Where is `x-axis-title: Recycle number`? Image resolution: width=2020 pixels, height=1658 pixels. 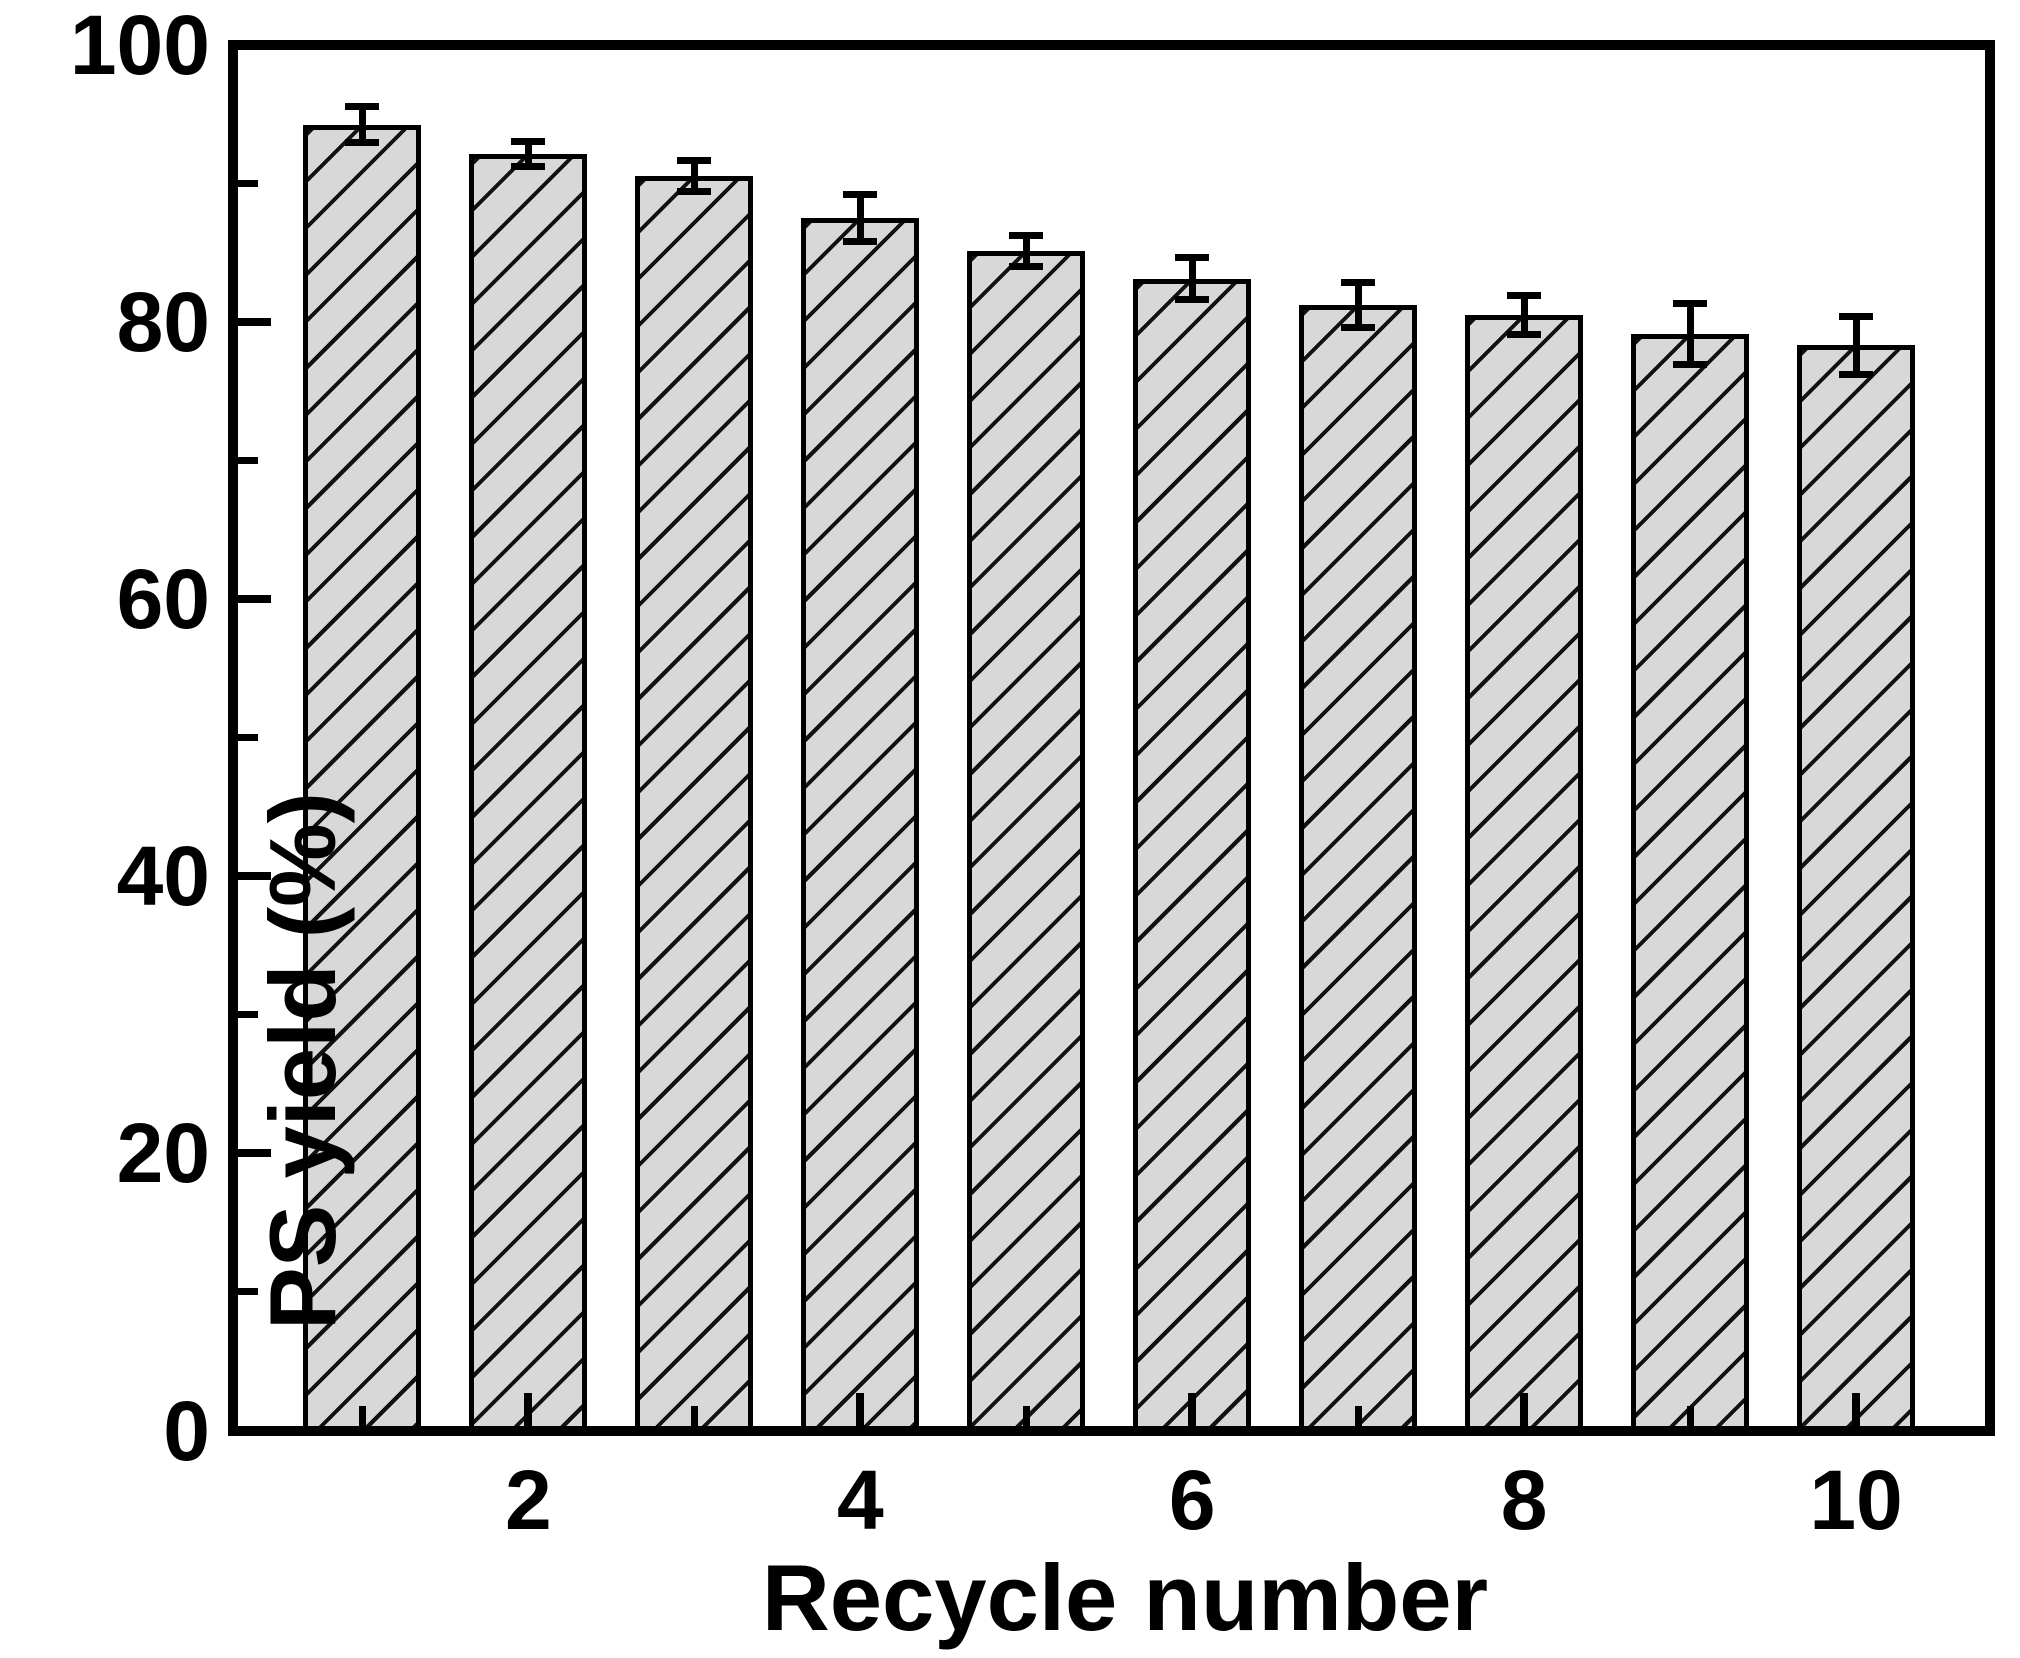
x-axis-title: Recycle number is located at coordinates (1125, 1597).